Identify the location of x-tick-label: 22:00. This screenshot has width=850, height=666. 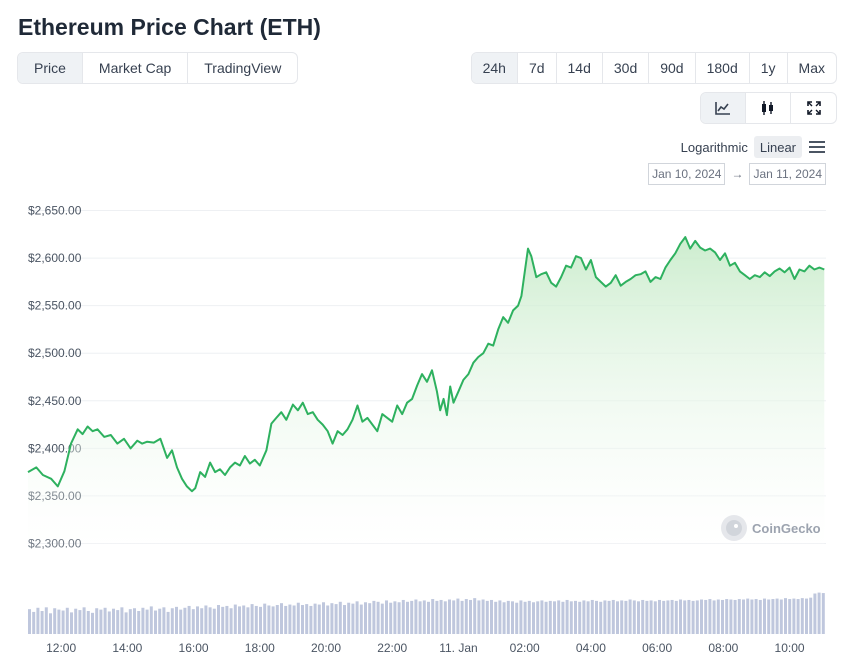
(392, 648).